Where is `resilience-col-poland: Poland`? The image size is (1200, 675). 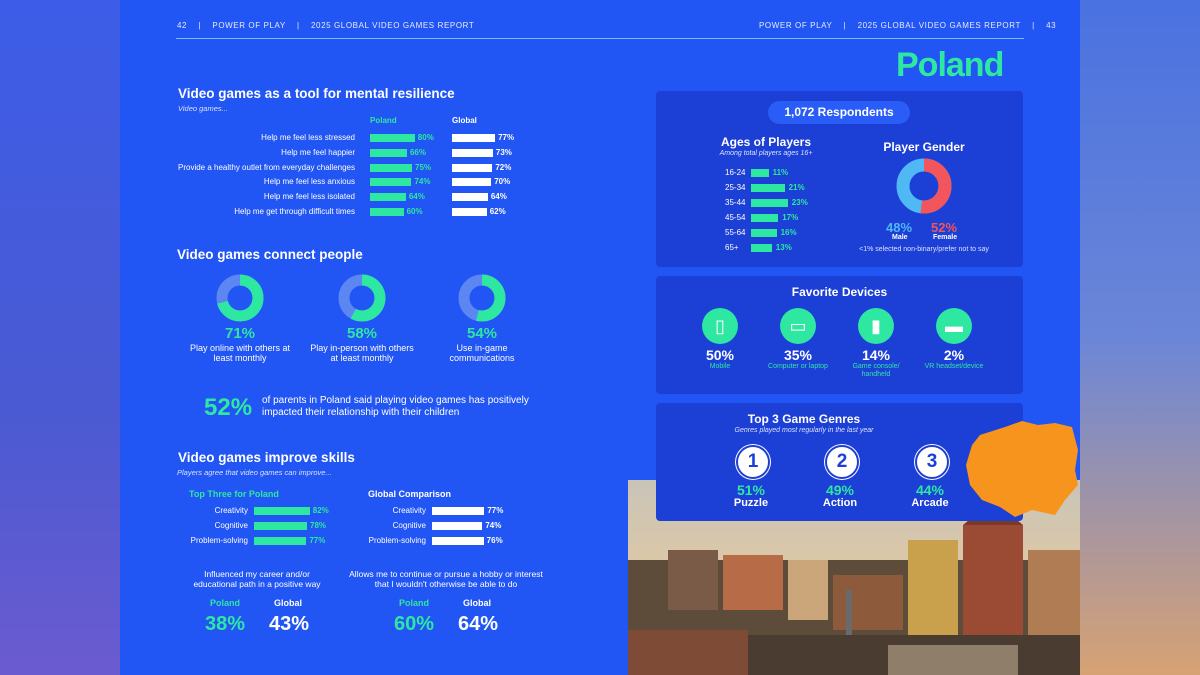 resilience-col-poland: Poland is located at coordinates (383, 120).